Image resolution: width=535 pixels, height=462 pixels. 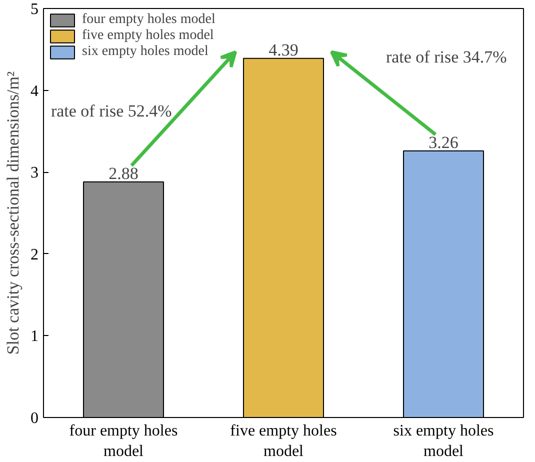 What do you see at coordinates (145, 52) in the screenshot?
I see `legend-label: six empty holes model` at bounding box center [145, 52].